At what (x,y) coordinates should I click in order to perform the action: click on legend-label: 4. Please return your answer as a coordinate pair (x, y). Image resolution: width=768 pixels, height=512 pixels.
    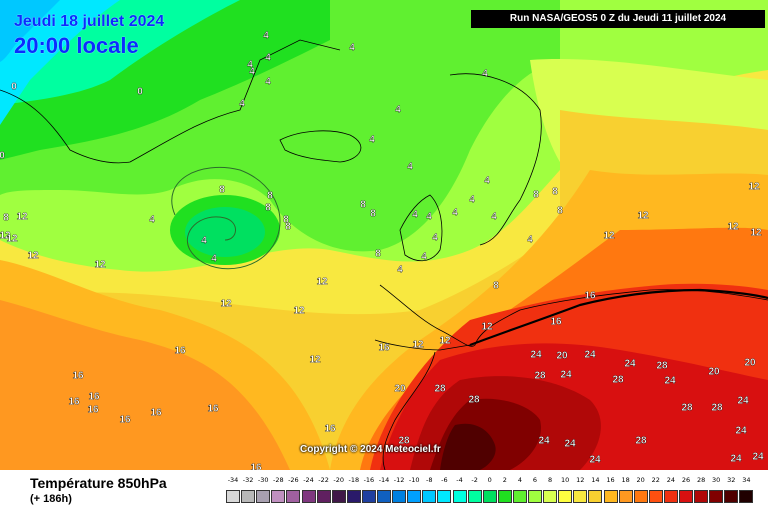
    Looking at the image, I should click on (519, 480).